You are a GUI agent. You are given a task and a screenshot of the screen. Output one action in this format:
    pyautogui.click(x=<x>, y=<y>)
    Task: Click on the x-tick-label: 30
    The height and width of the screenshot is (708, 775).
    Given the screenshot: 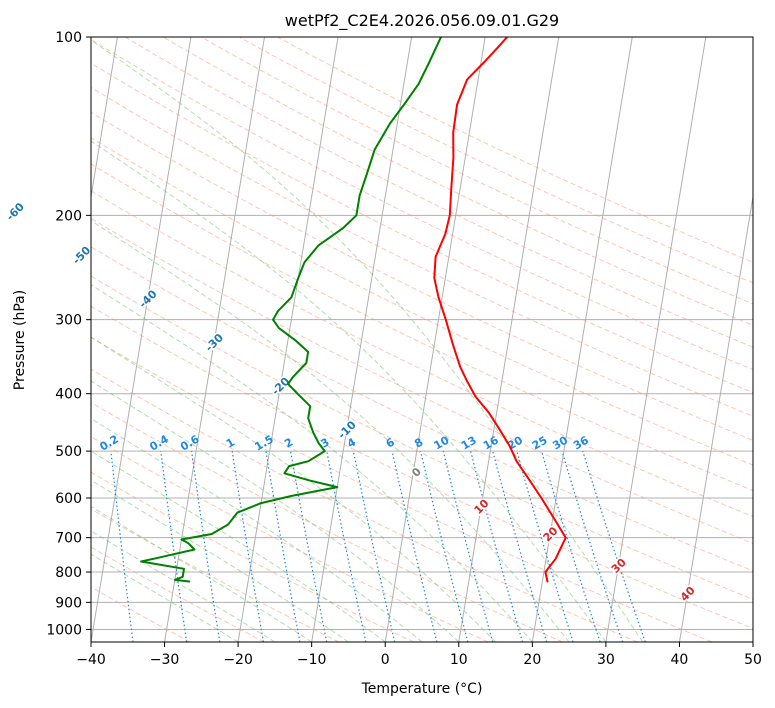 What is the action you would take?
    pyautogui.click(x=606, y=660)
    